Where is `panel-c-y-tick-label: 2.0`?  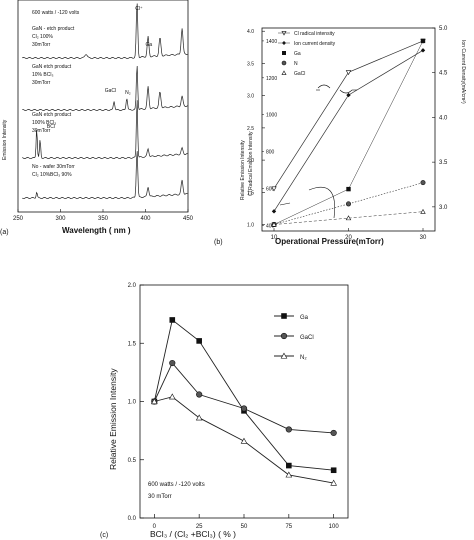 panel-c-y-tick-label: 2.0 is located at coordinates (132, 286).